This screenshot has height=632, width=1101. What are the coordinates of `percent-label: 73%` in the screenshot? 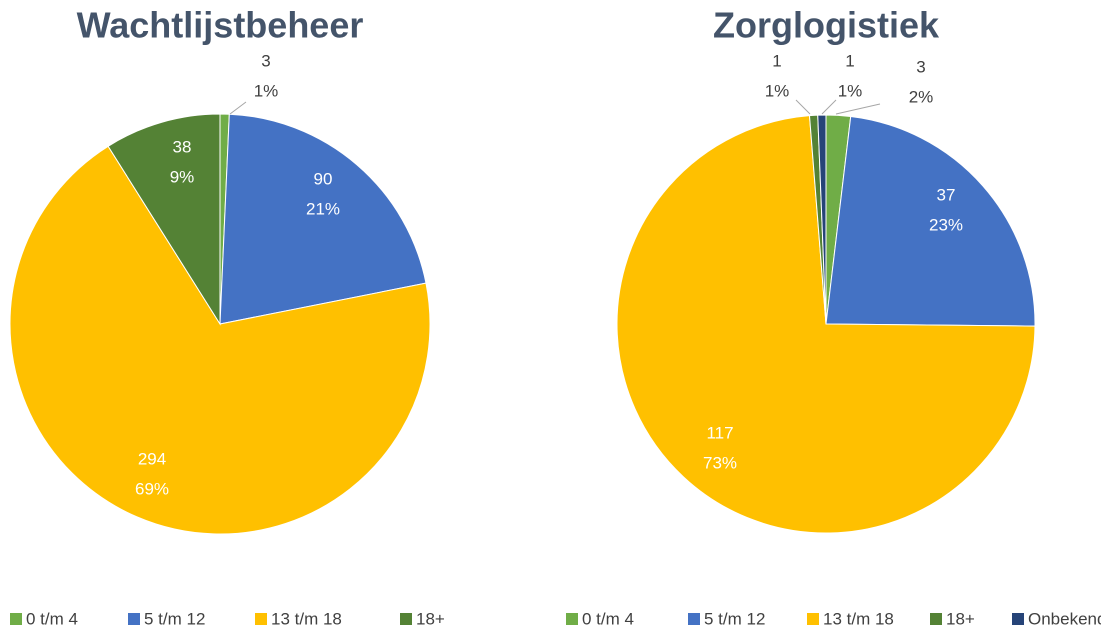 It's located at (720, 462).